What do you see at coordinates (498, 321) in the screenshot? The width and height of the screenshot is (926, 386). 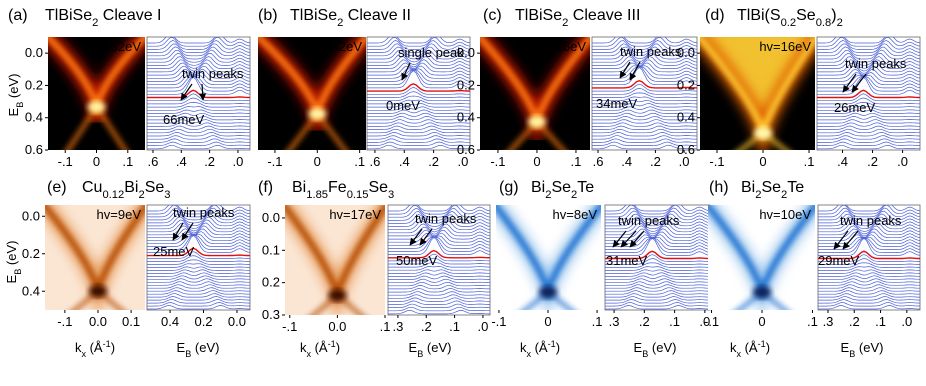 I see `x-tick-label: -.1` at bounding box center [498, 321].